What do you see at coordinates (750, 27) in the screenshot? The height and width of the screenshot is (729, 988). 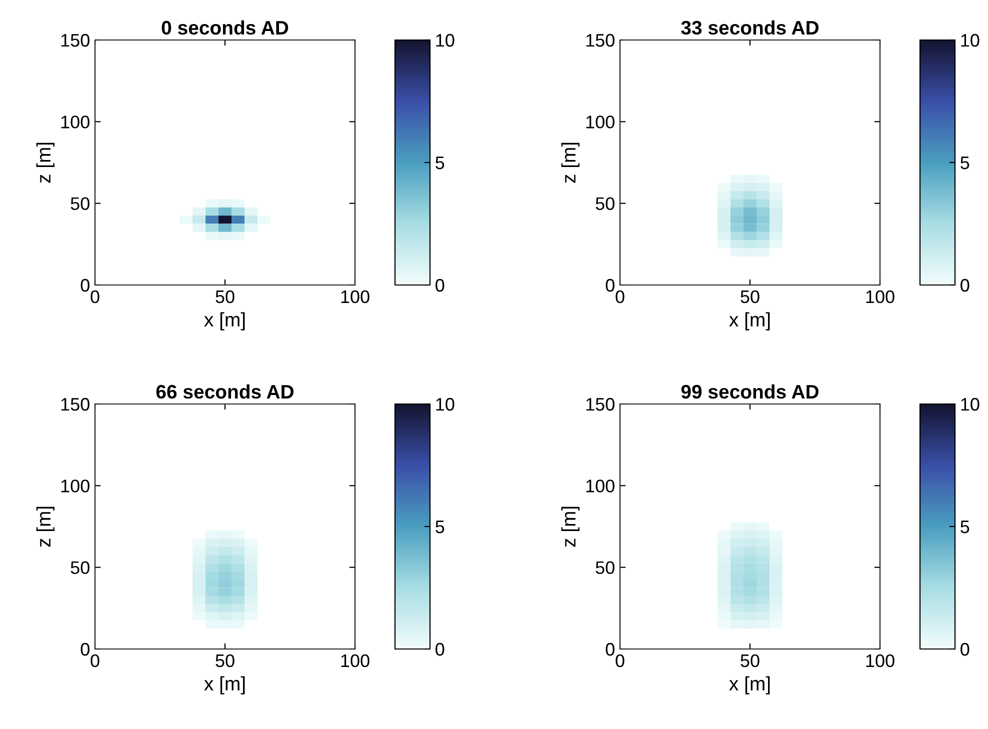 I see `chart-title: 33 seconds AD` at bounding box center [750, 27].